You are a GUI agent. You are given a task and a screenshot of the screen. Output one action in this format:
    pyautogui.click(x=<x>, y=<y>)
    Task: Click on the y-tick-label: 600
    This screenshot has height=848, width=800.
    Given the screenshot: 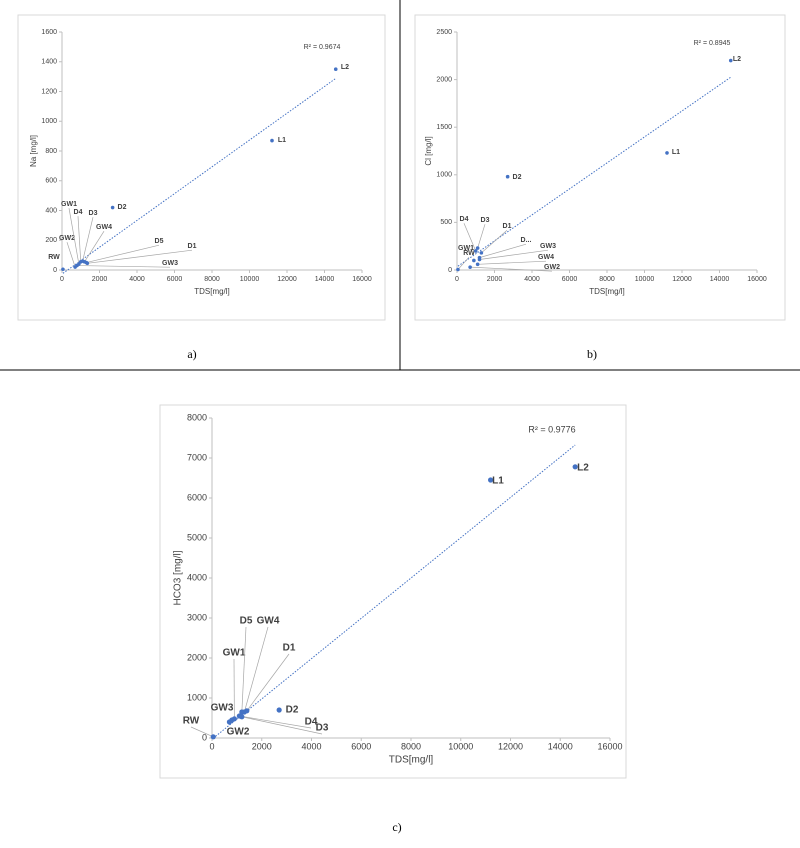 What is the action you would take?
    pyautogui.click(x=51, y=181)
    